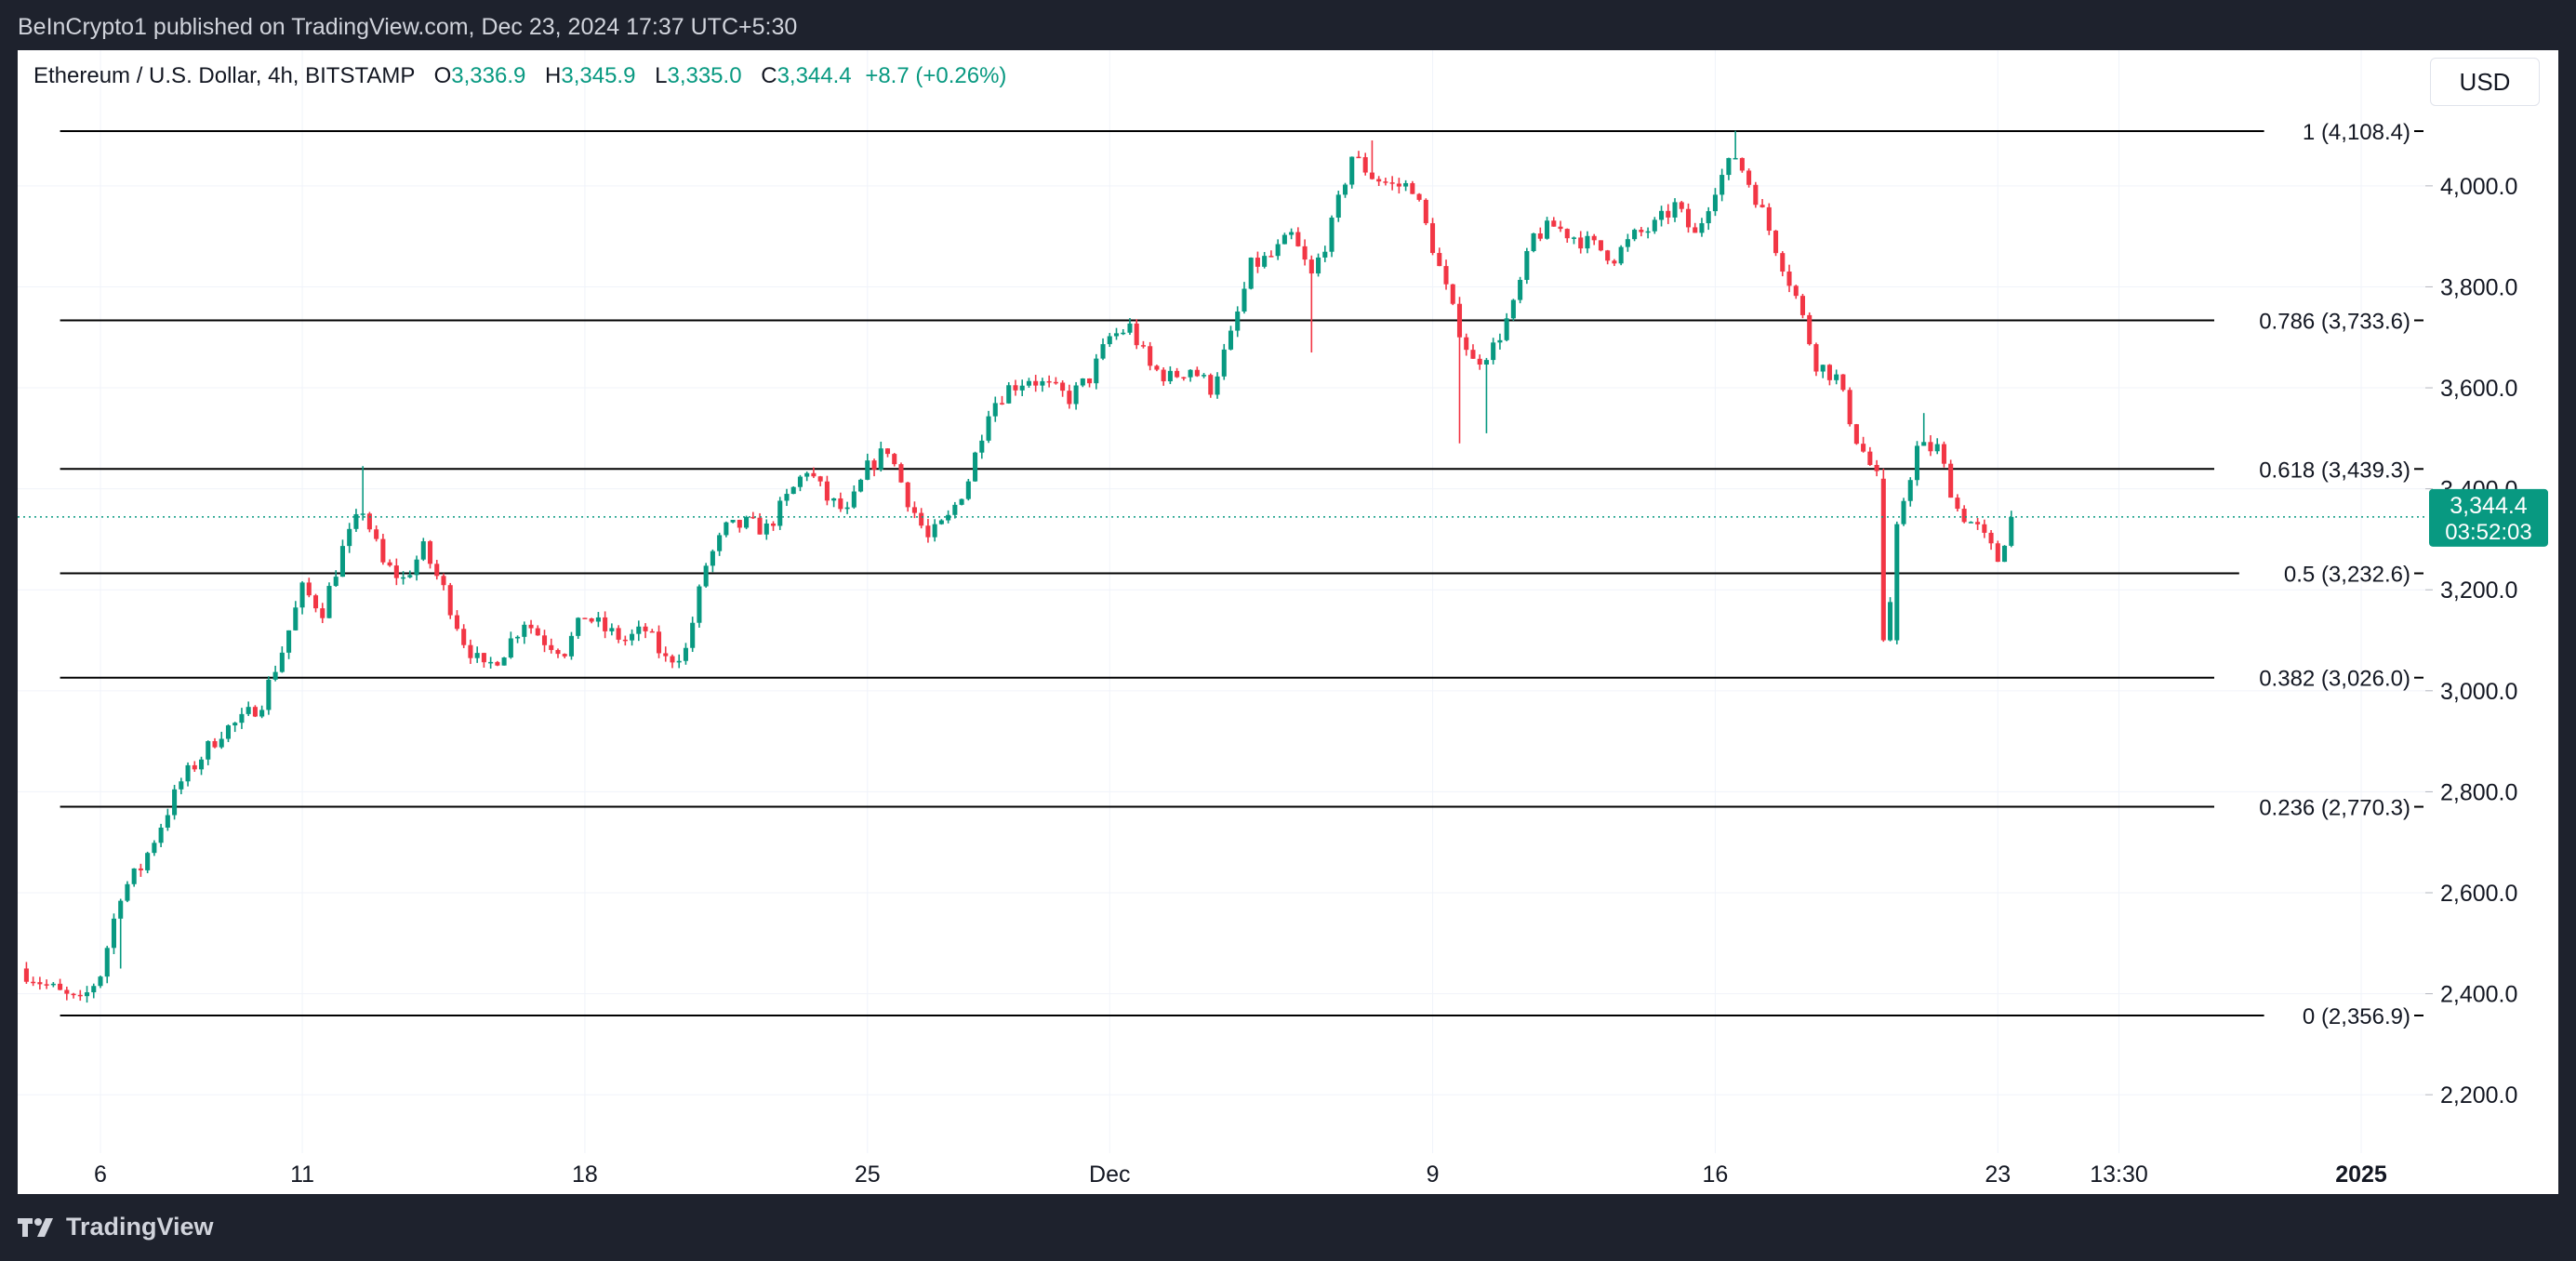 Image resolution: width=2576 pixels, height=1261 pixels. Describe the element at coordinates (2478, 692) in the screenshot. I see `price-axis-label: 3,000.0` at that location.